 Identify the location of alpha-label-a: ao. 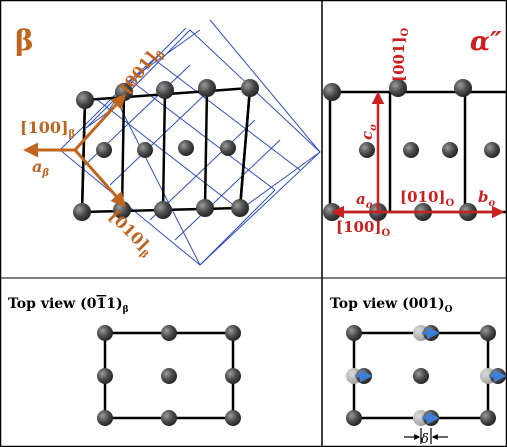
(364, 200).